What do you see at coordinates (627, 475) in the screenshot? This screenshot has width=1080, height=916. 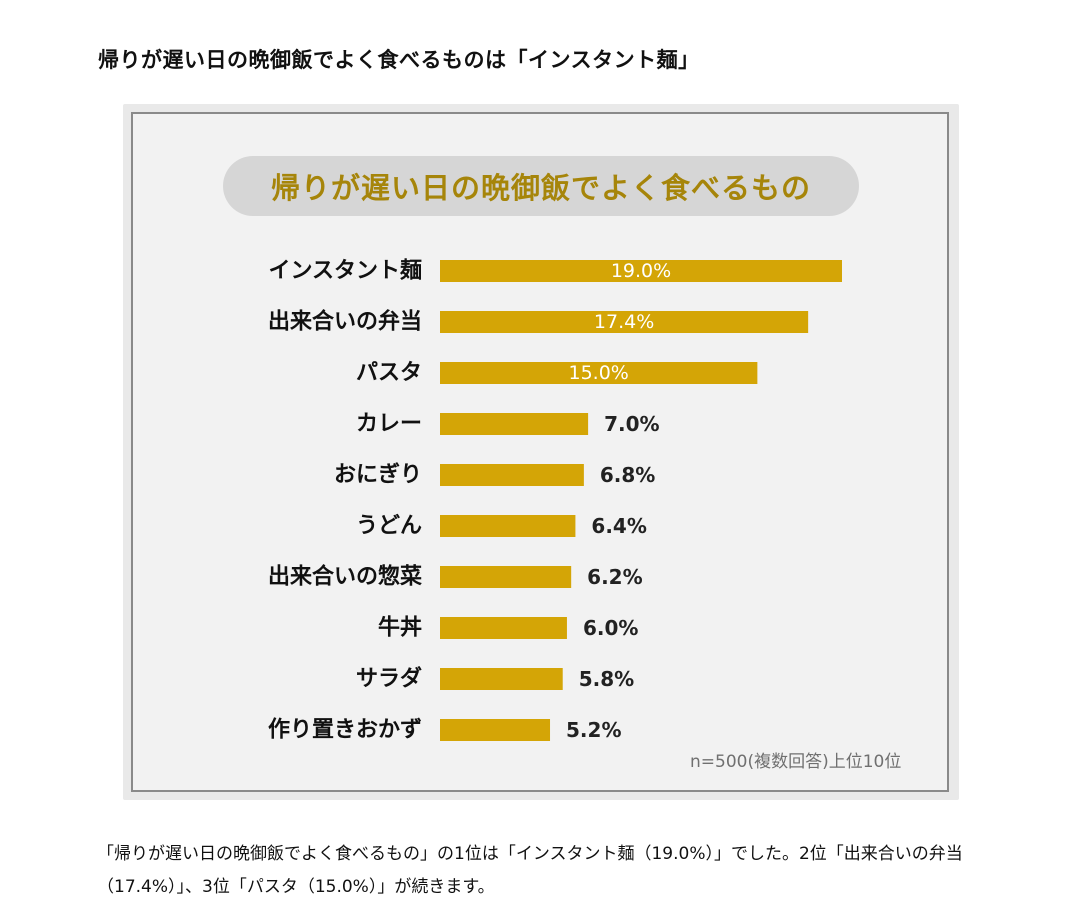 I see `value-label: 6.8%` at bounding box center [627, 475].